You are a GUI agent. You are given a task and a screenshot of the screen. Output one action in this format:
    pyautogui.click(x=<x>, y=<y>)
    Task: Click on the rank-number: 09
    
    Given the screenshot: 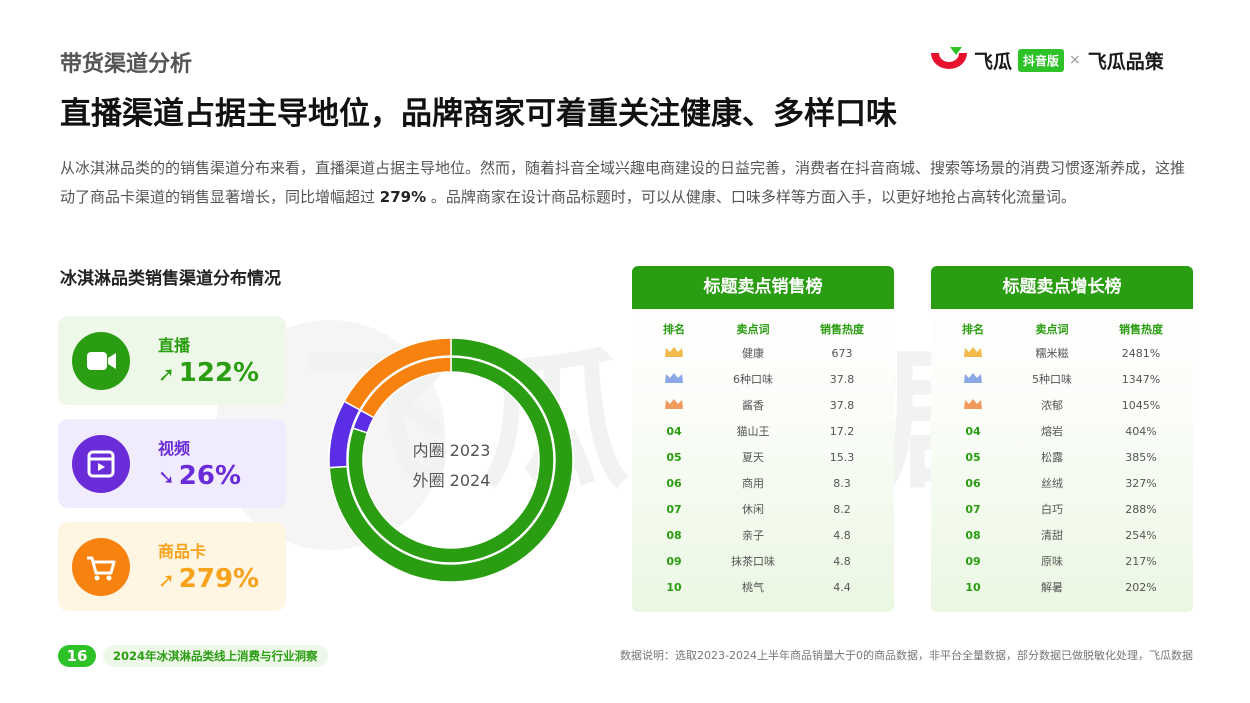 What is the action you would take?
    pyautogui.click(x=973, y=561)
    